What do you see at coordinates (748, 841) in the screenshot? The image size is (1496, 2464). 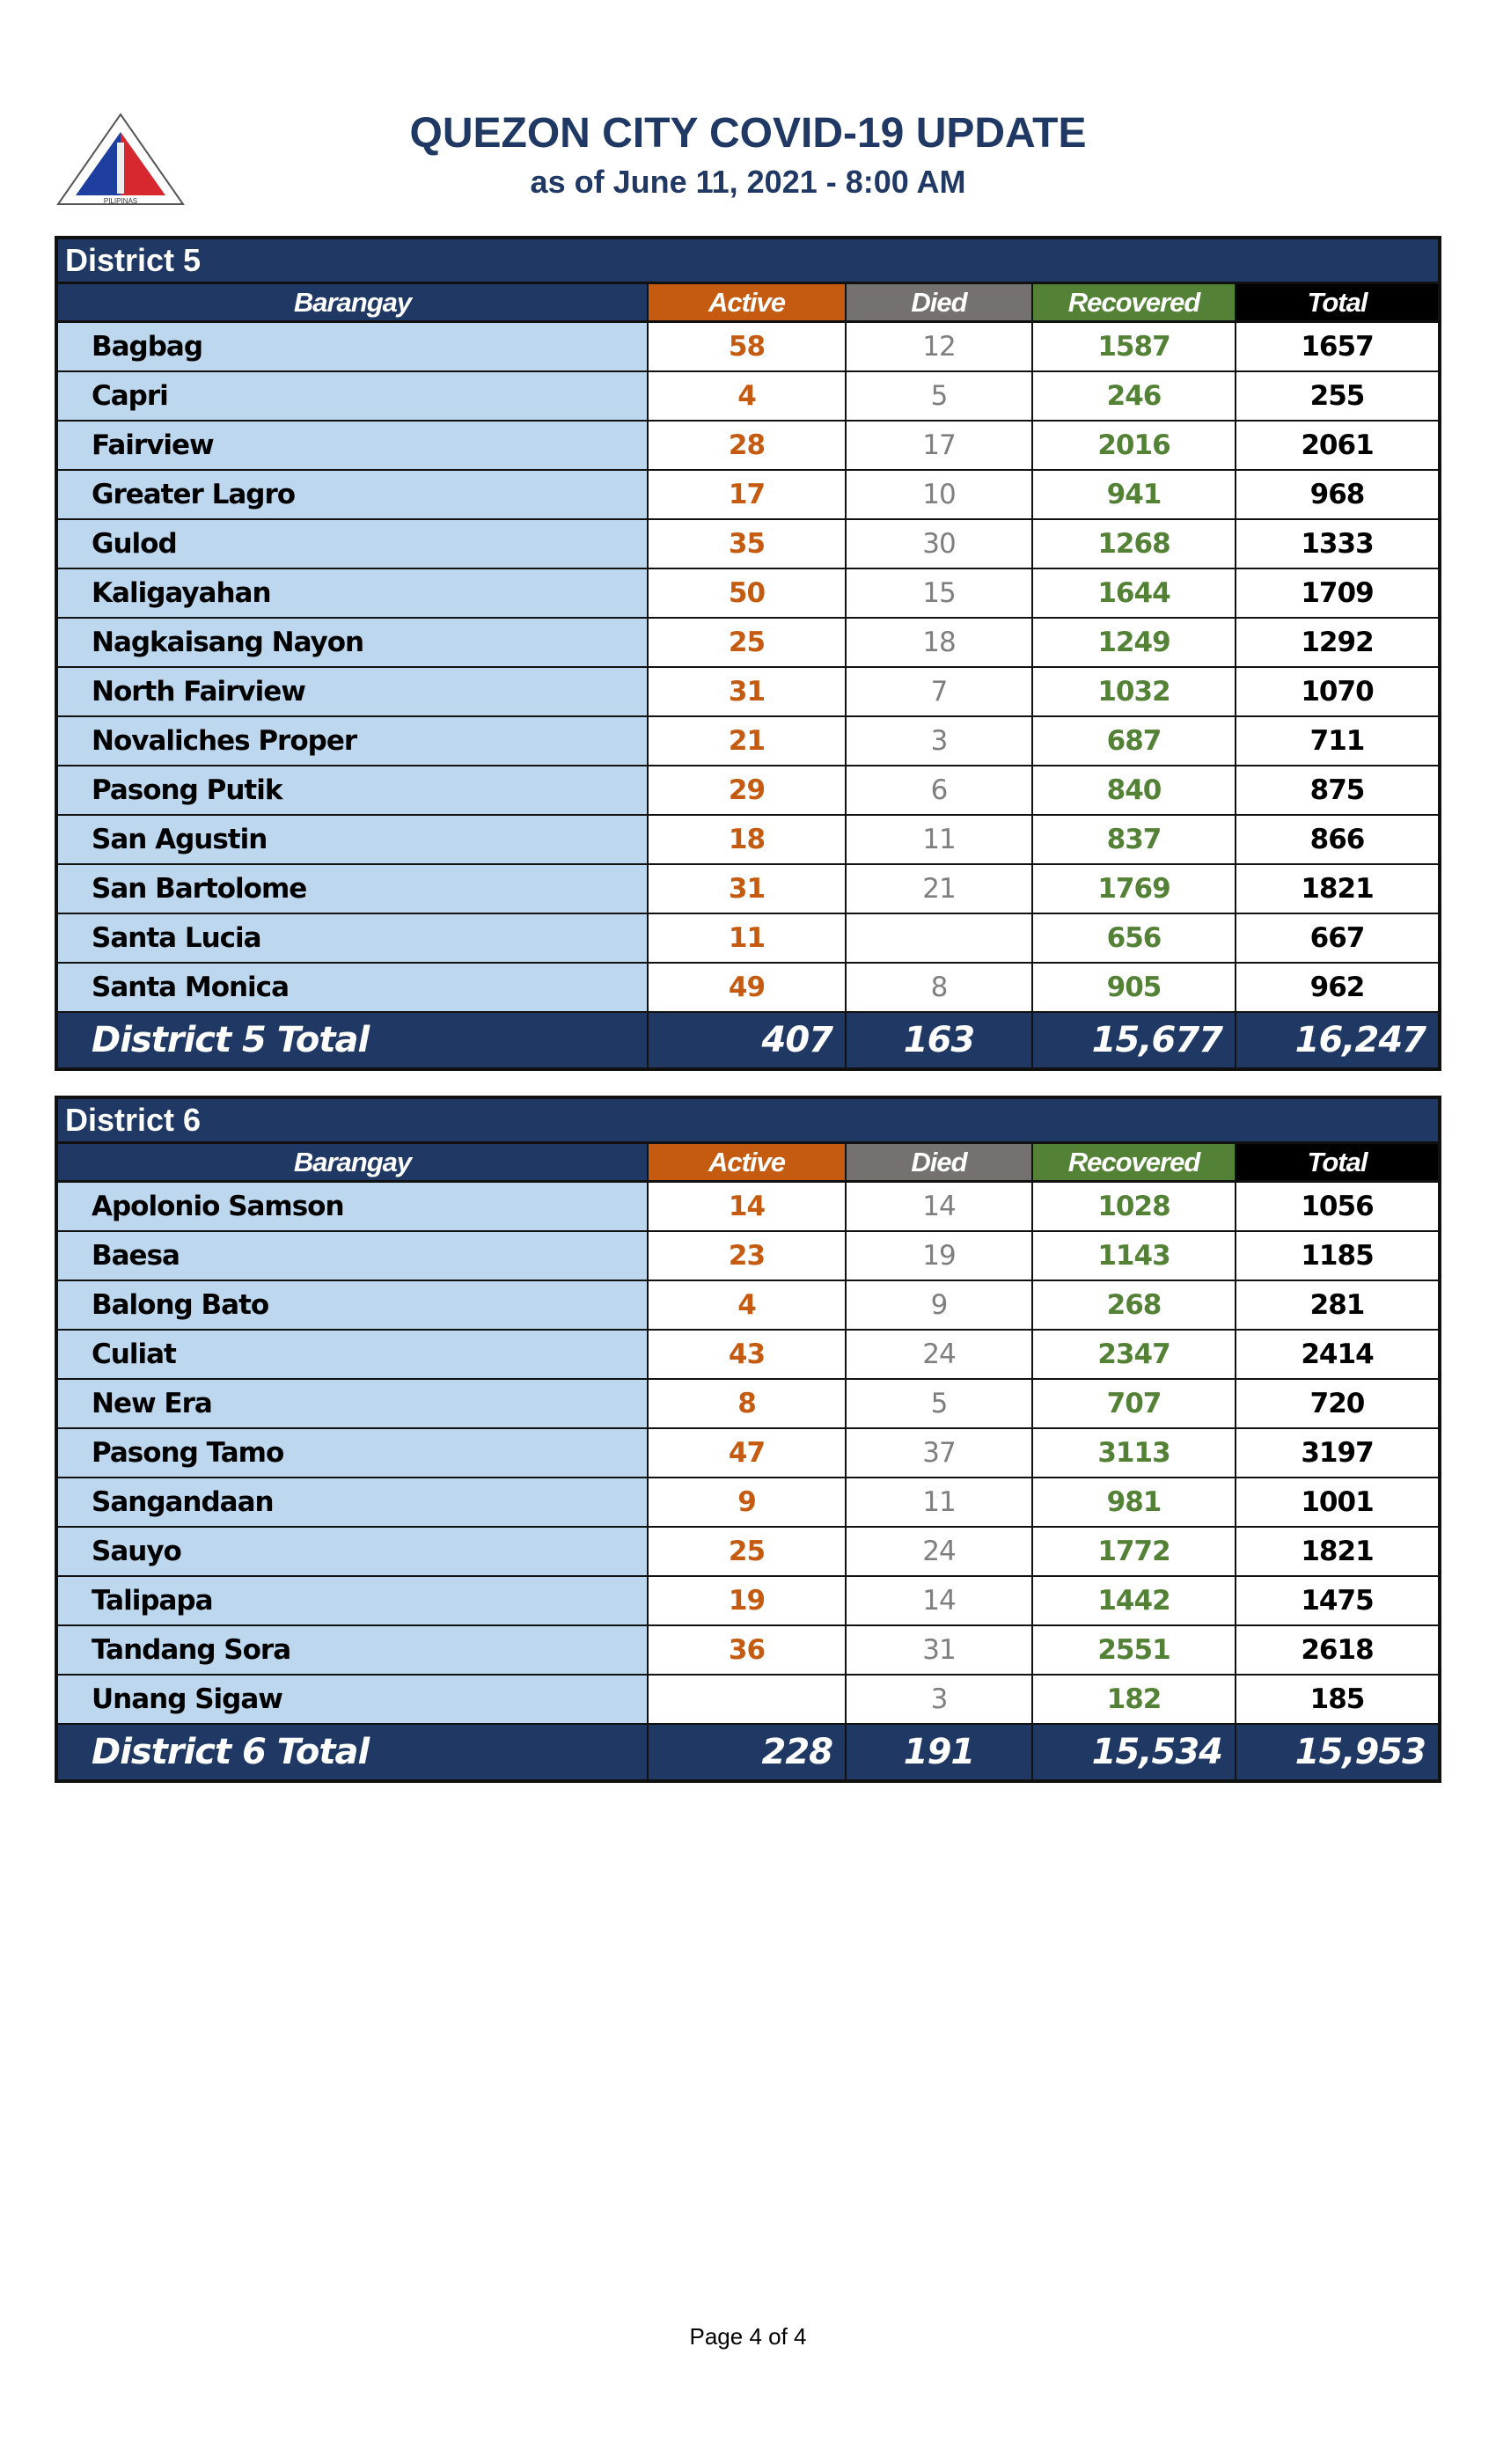 I see `table-row: San Agustin 18 11 837 866` at bounding box center [748, 841].